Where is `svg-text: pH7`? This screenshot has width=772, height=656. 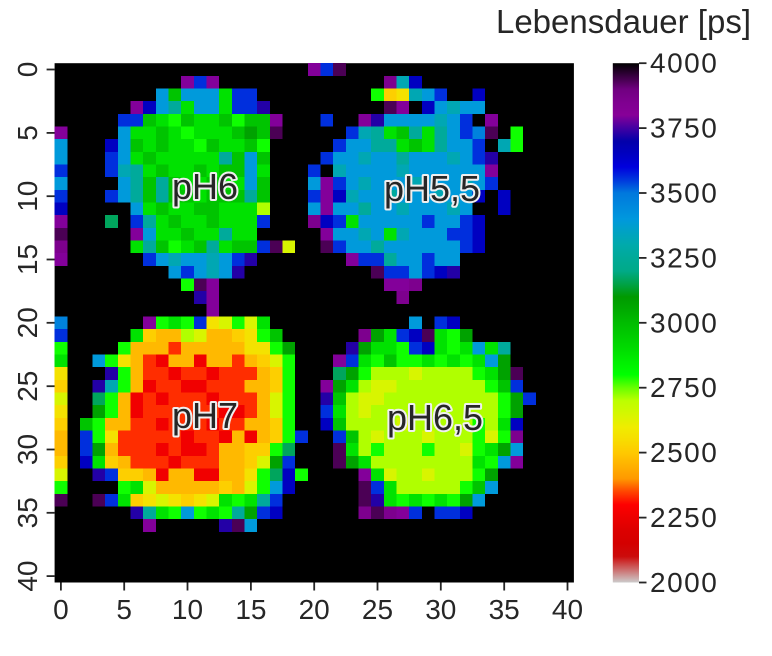 svg-text: pH7 is located at coordinates (205, 415).